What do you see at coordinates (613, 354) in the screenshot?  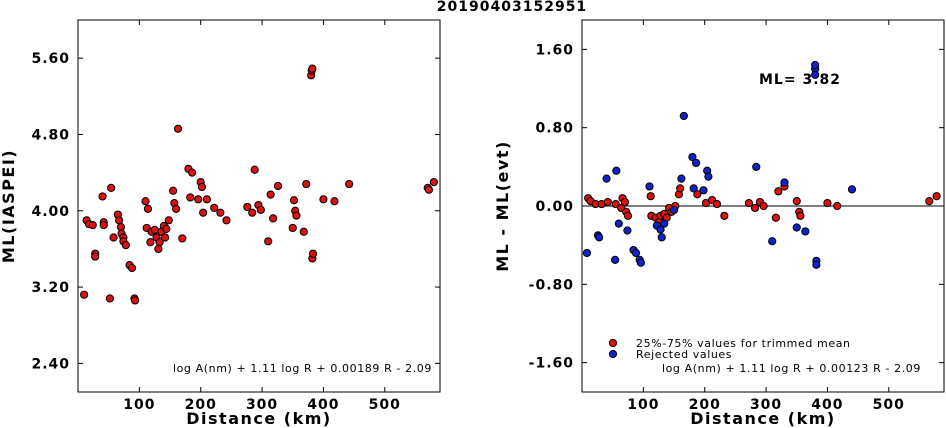 I see `legend-rejected-marker` at bounding box center [613, 354].